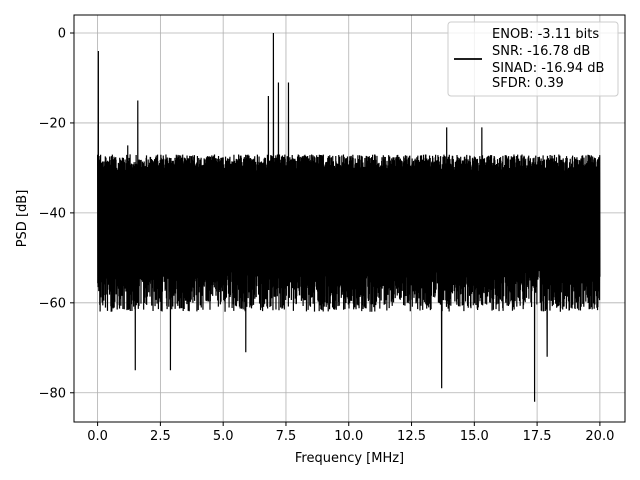 The height and width of the screenshot is (480, 640). Describe the element at coordinates (286, 436) in the screenshot. I see `x-tick-label: 7.5` at that location.